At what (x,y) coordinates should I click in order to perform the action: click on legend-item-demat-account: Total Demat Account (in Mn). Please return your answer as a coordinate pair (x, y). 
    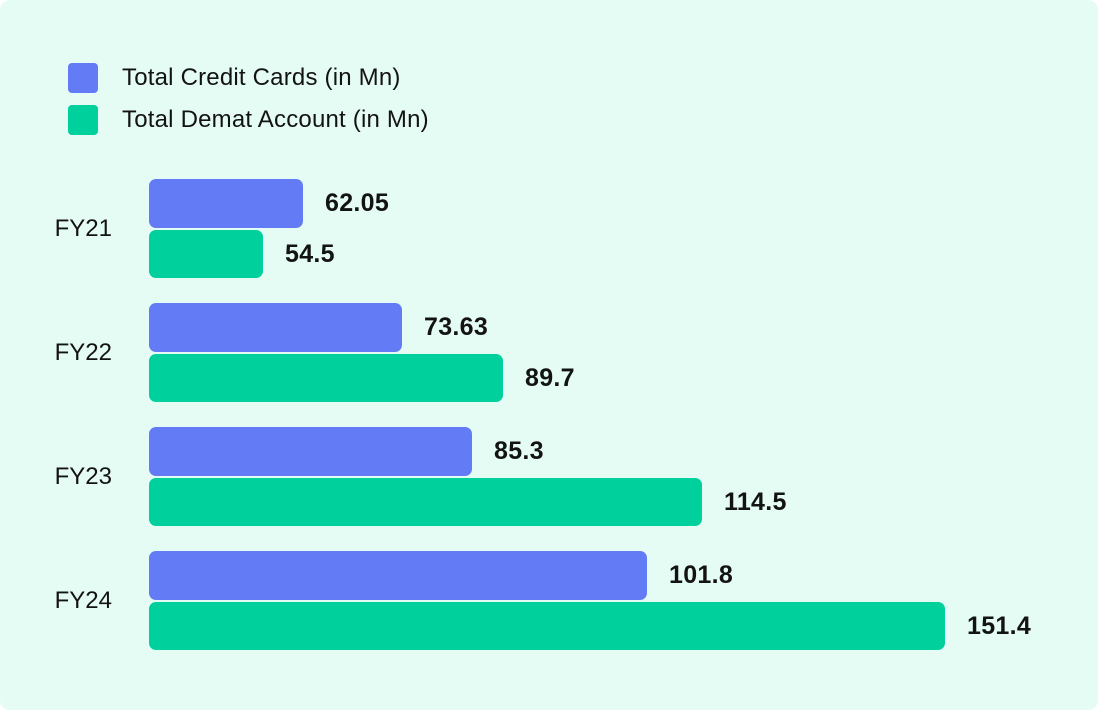
    Looking at the image, I should click on (248, 120).